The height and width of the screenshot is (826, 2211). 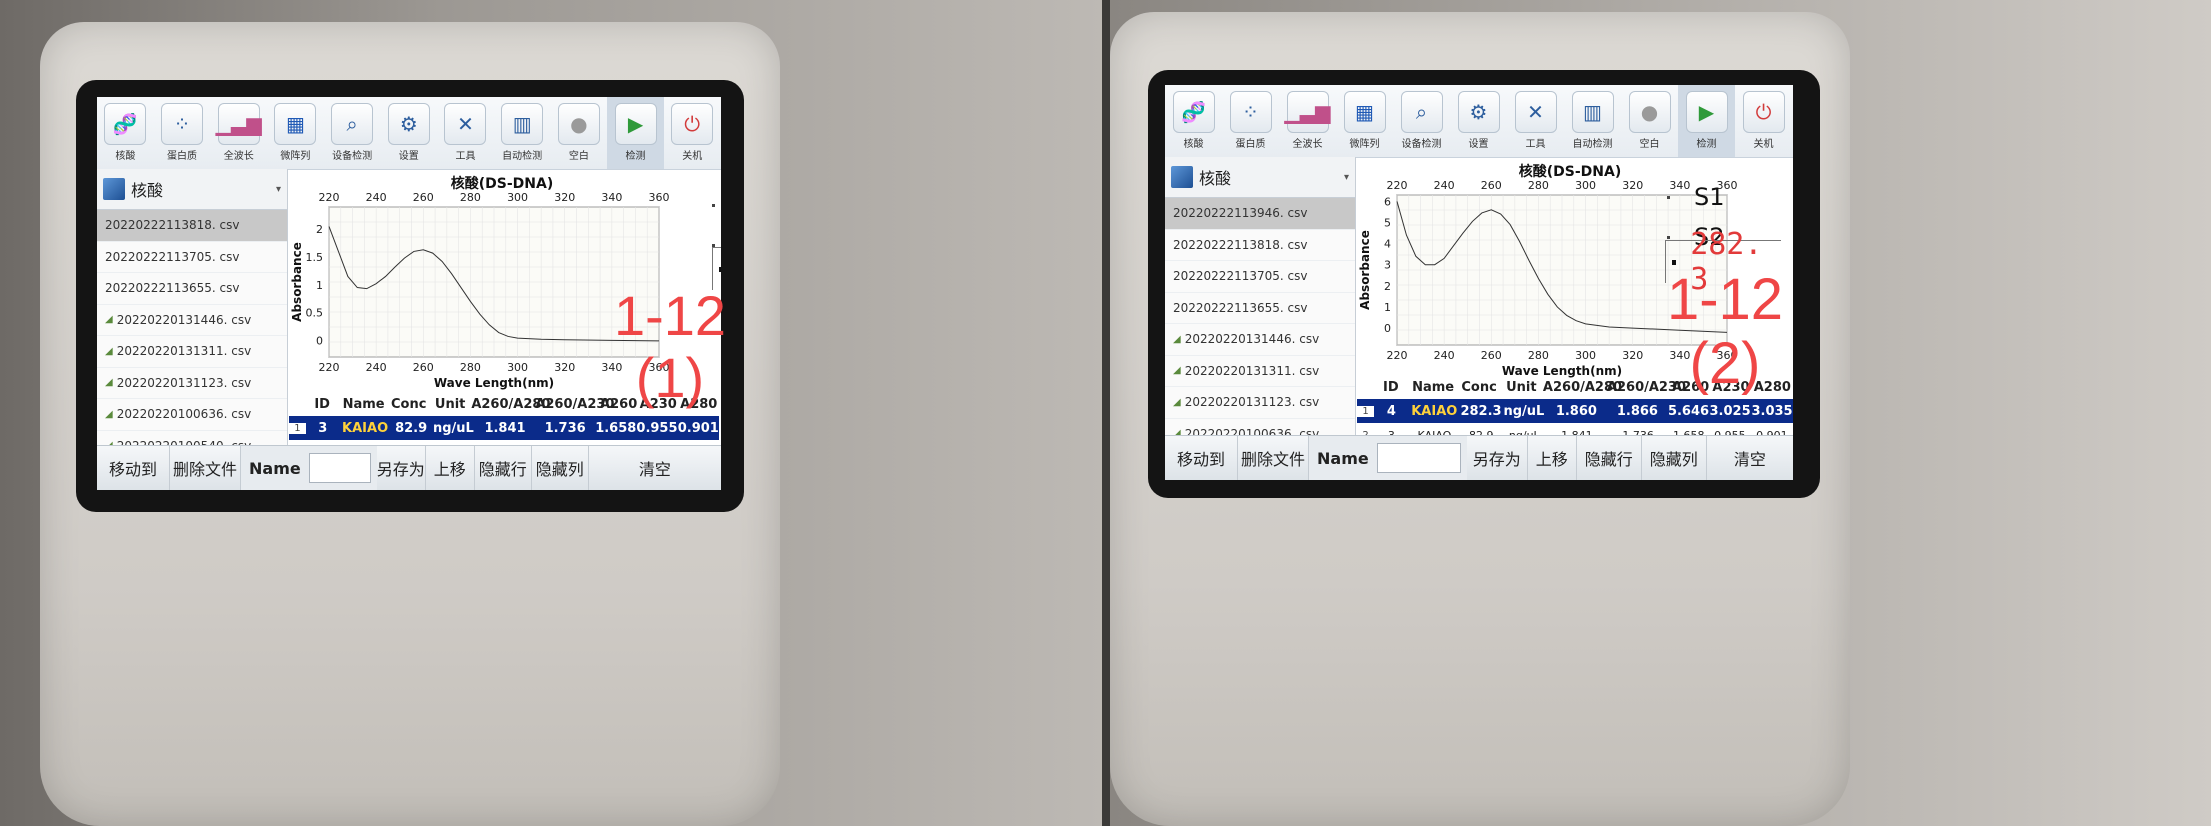 I want to click on x-tick-label-top: 220, so click(x=1397, y=185).